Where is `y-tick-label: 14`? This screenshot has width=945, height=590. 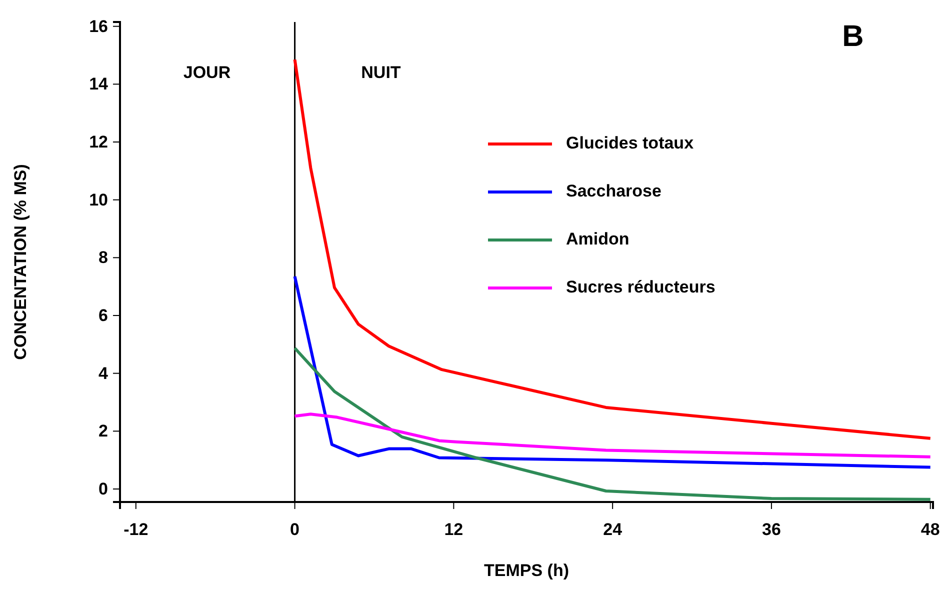 y-tick-label: 14 is located at coordinates (99, 84).